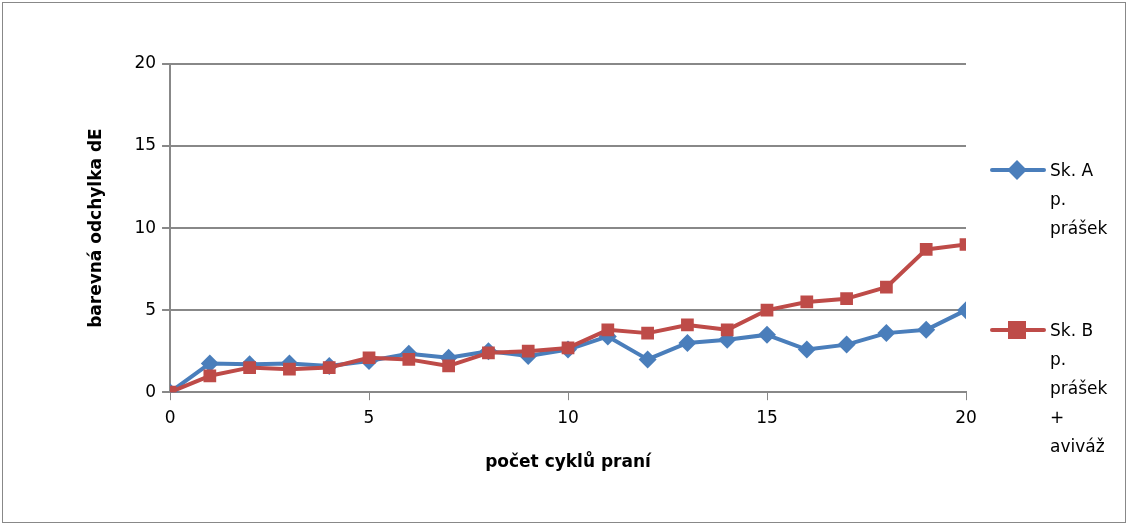 This screenshot has height=527, width=1130. What do you see at coordinates (151, 390) in the screenshot?
I see `y-tick-label: 0` at bounding box center [151, 390].